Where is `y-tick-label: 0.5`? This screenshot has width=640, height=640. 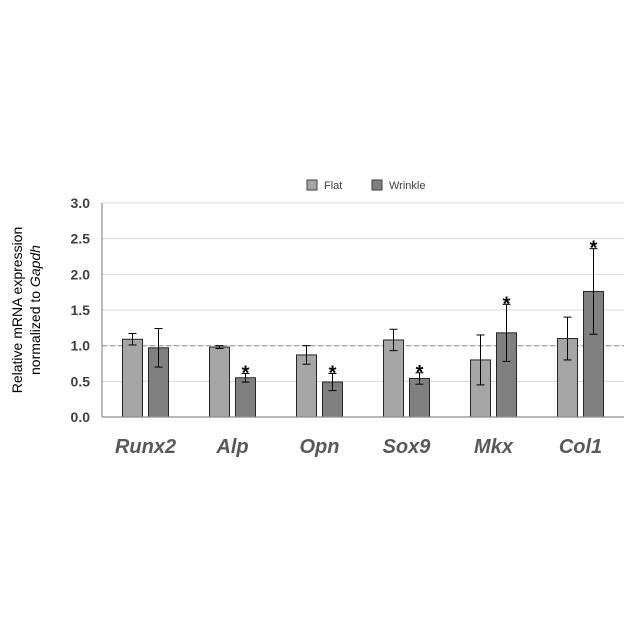
y-tick-label: 0.5 is located at coordinates (81, 381).